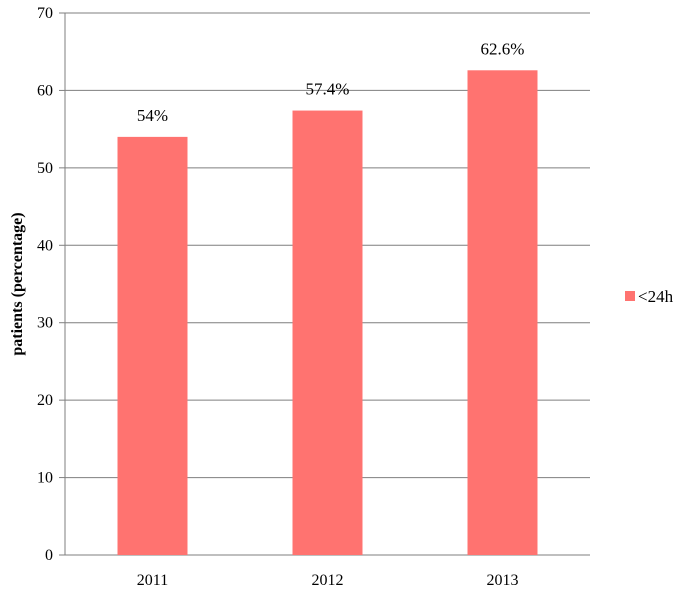  Describe the element at coordinates (45, 478) in the screenshot. I see `y-tick-label-10: 10` at that location.